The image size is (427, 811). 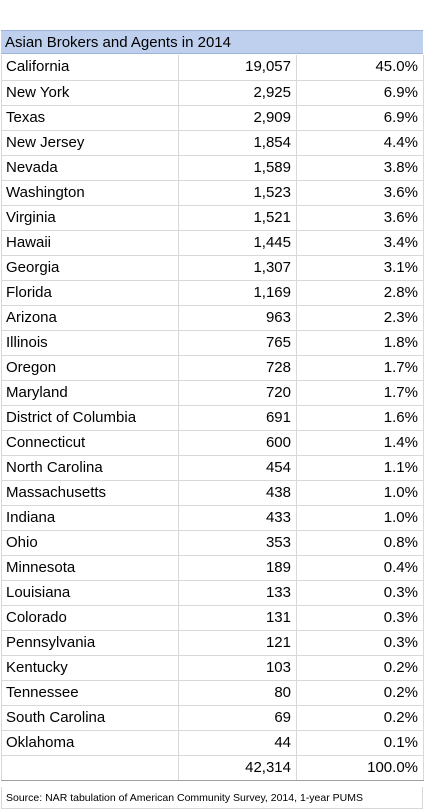 I want to click on state-cell: Nevada, so click(x=90, y=168).